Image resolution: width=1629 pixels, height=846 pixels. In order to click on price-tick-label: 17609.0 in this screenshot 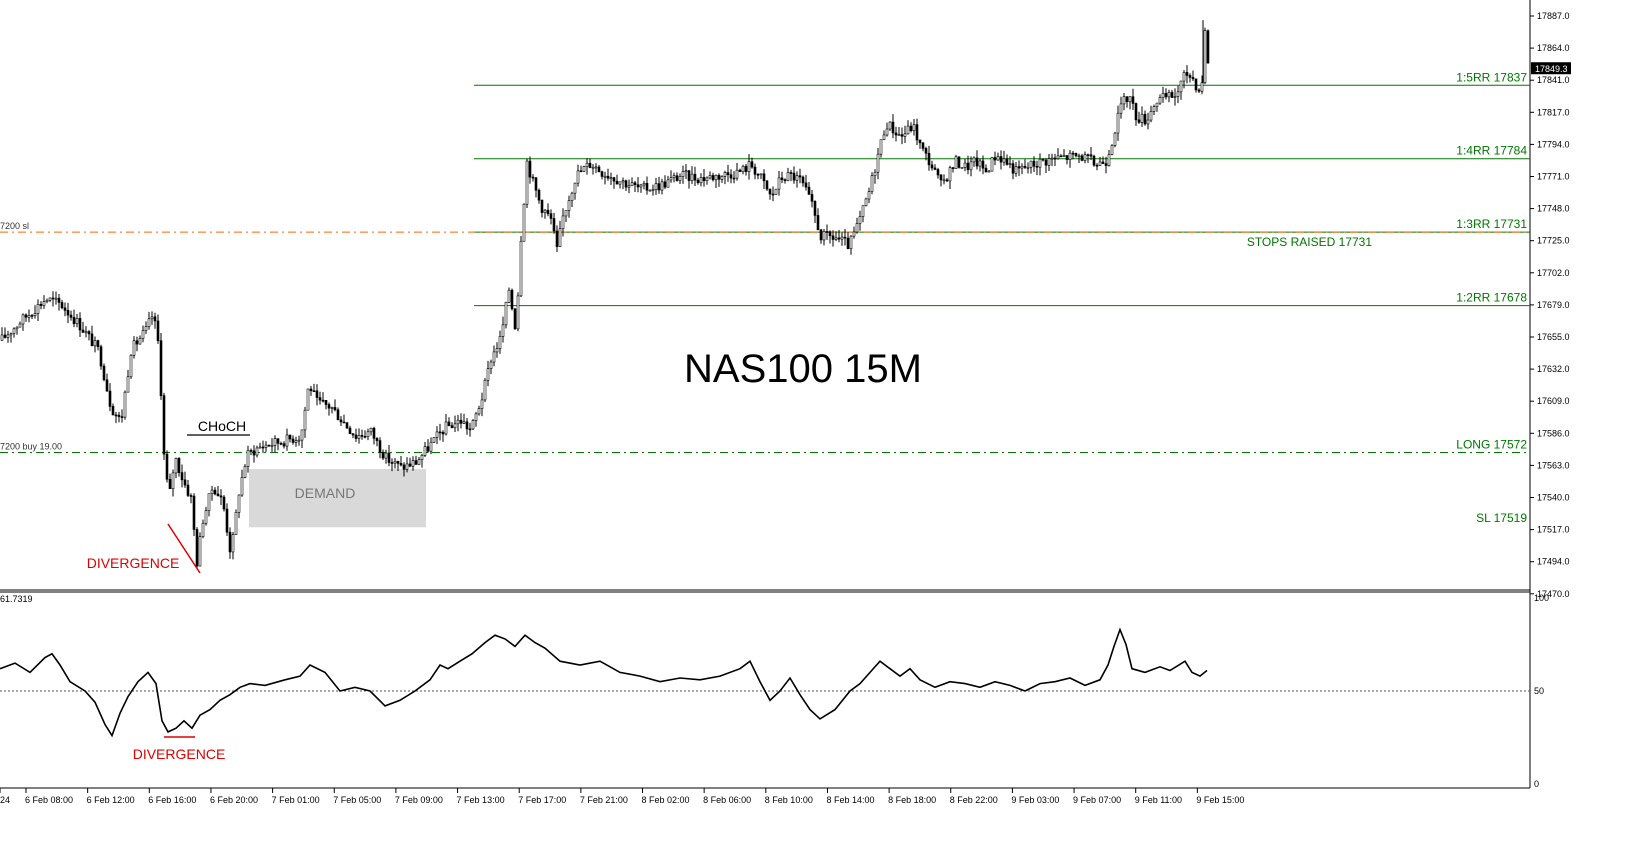, I will do `click(1553, 401)`.